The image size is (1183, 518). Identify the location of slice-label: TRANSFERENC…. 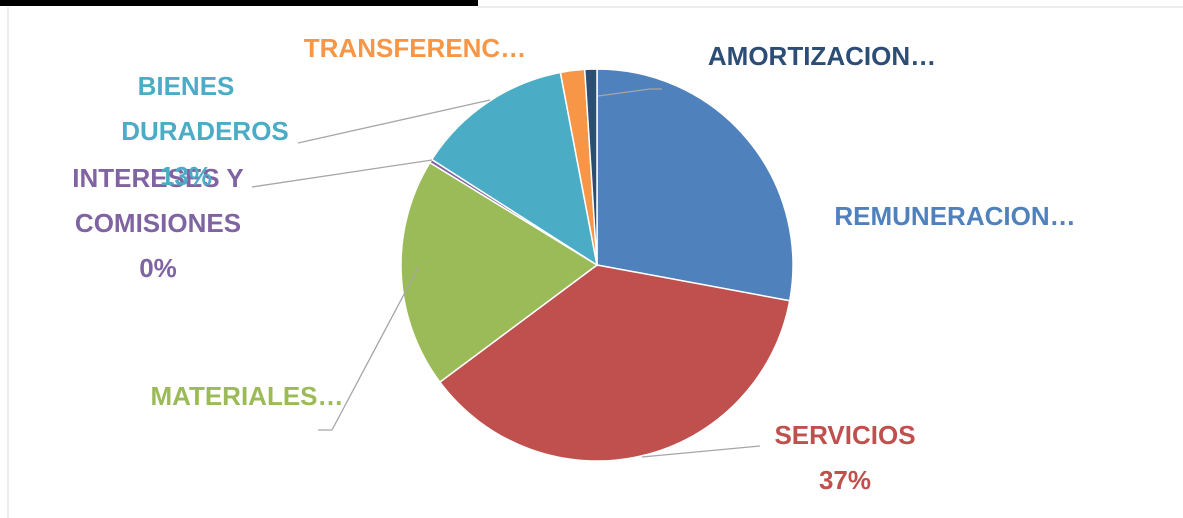
(415, 48).